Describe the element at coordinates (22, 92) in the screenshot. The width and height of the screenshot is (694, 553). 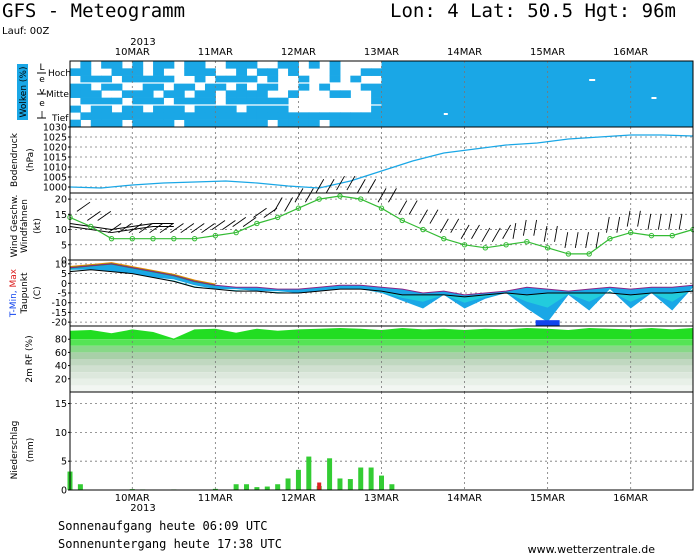
I see `cloud-label-box` at that location.